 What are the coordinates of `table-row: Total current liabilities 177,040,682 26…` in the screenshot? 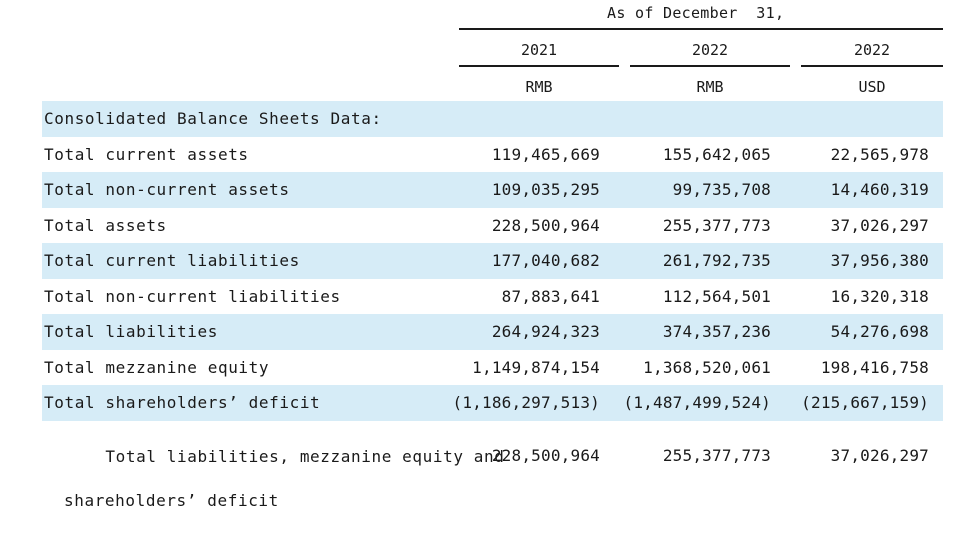 It's located at (478, 261).